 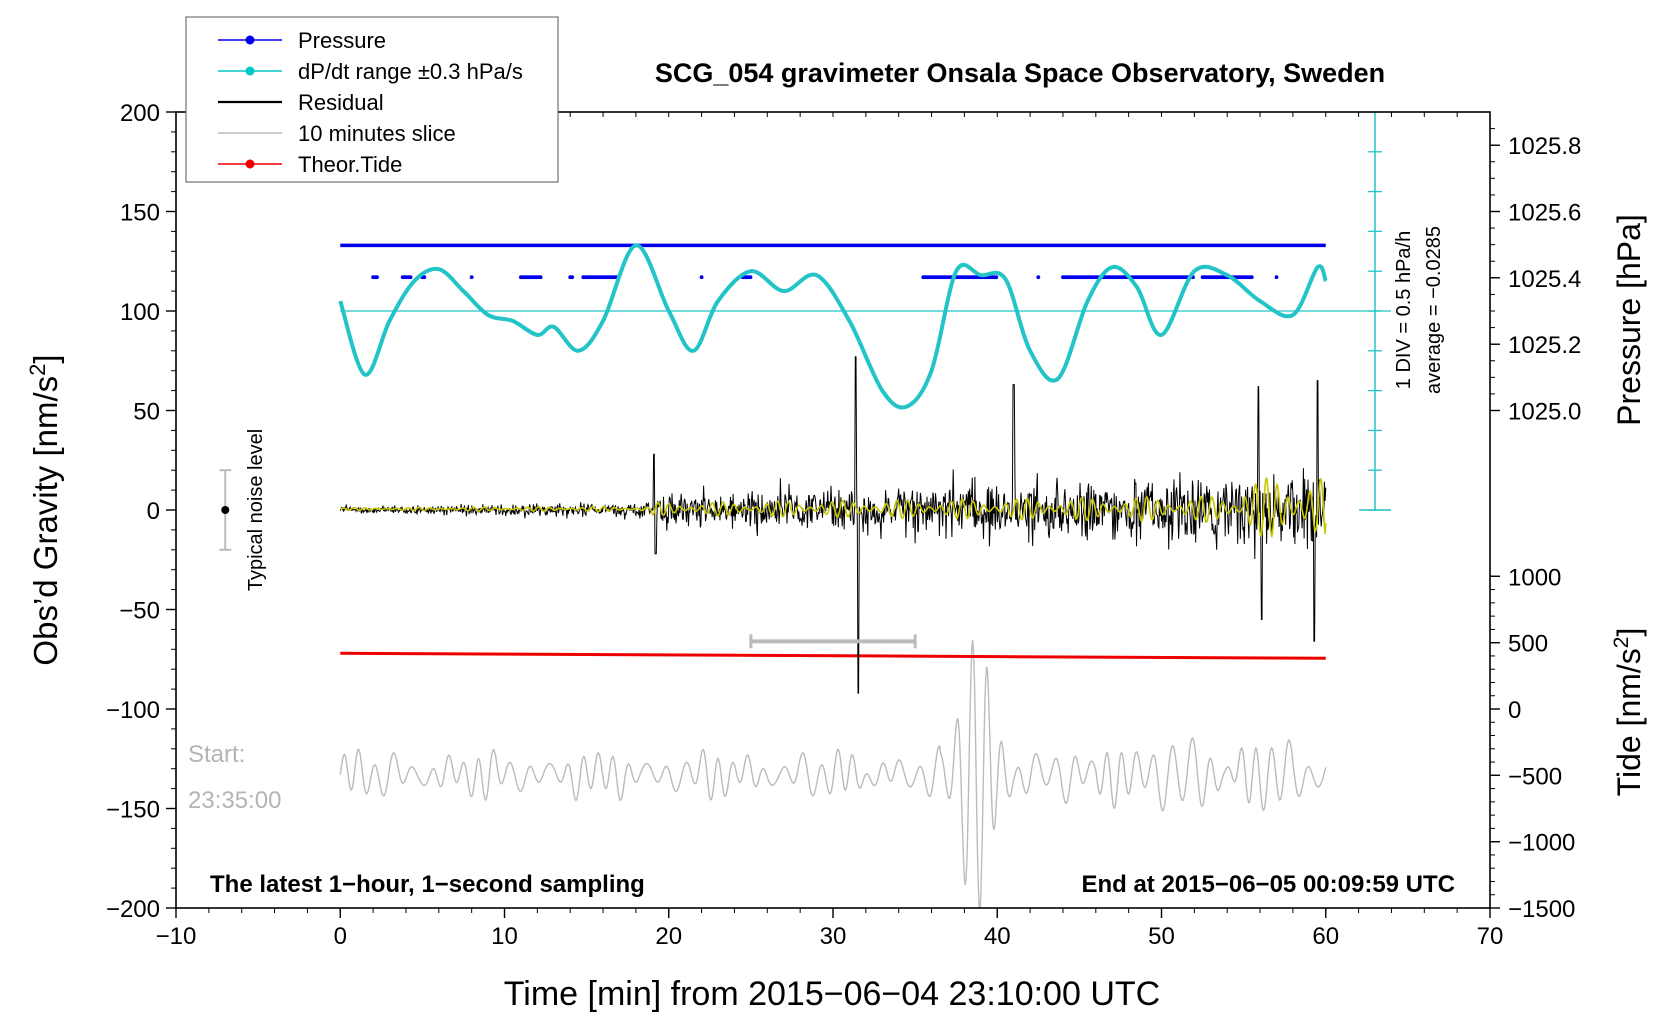 What do you see at coordinates (1544, 345) in the screenshot?
I see `pressure-tick-label: 1025.2` at bounding box center [1544, 345].